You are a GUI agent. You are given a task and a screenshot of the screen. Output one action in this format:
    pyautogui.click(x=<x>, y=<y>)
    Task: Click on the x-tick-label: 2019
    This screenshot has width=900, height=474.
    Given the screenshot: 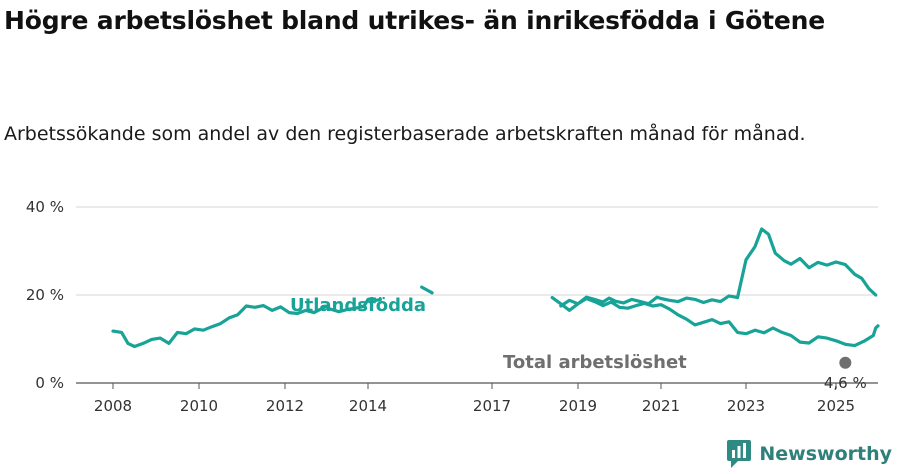 What is the action you would take?
    pyautogui.click(x=578, y=406)
    